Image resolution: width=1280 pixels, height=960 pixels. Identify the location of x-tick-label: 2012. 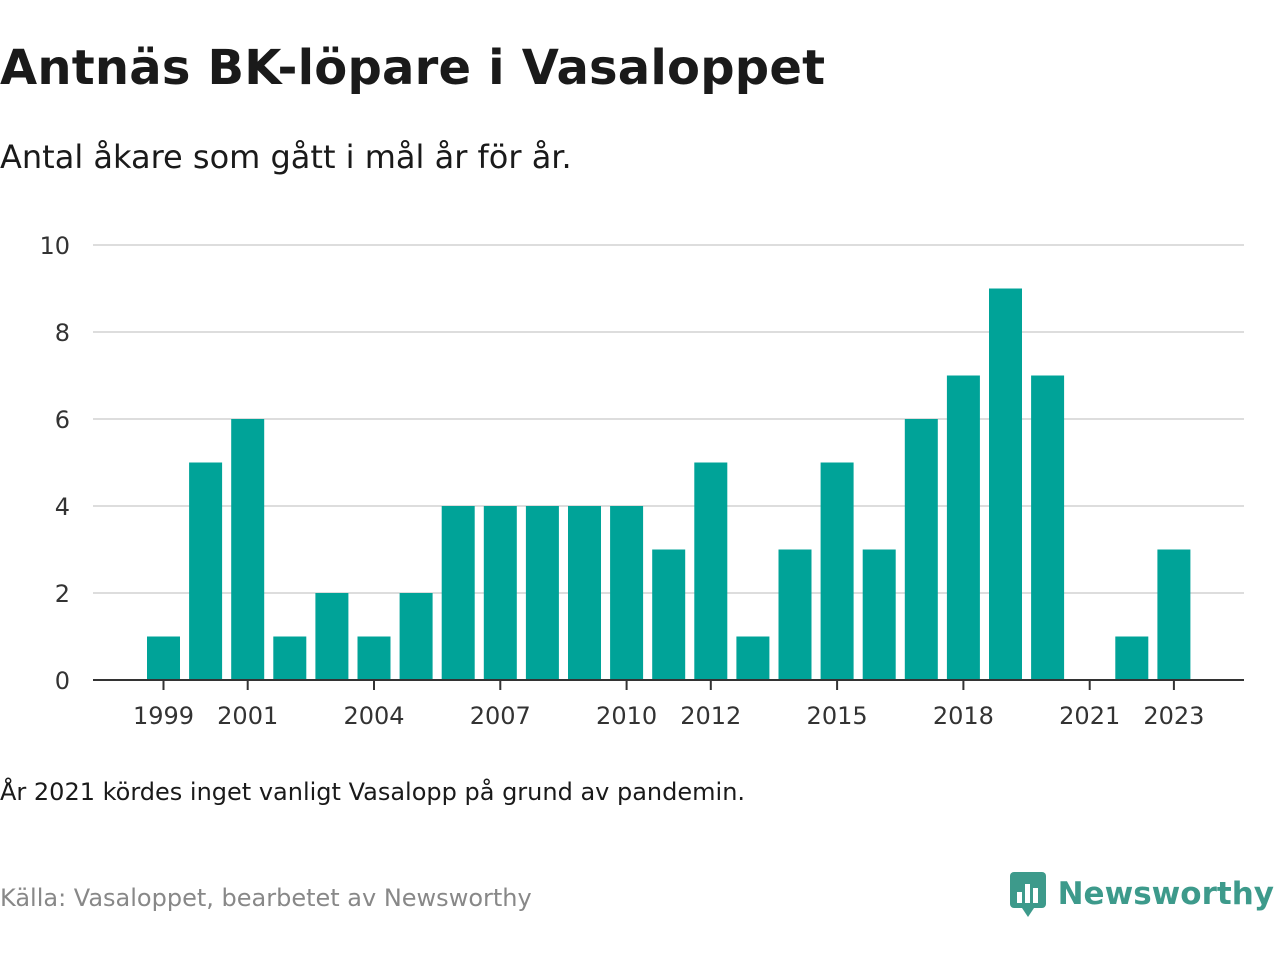
(710, 716).